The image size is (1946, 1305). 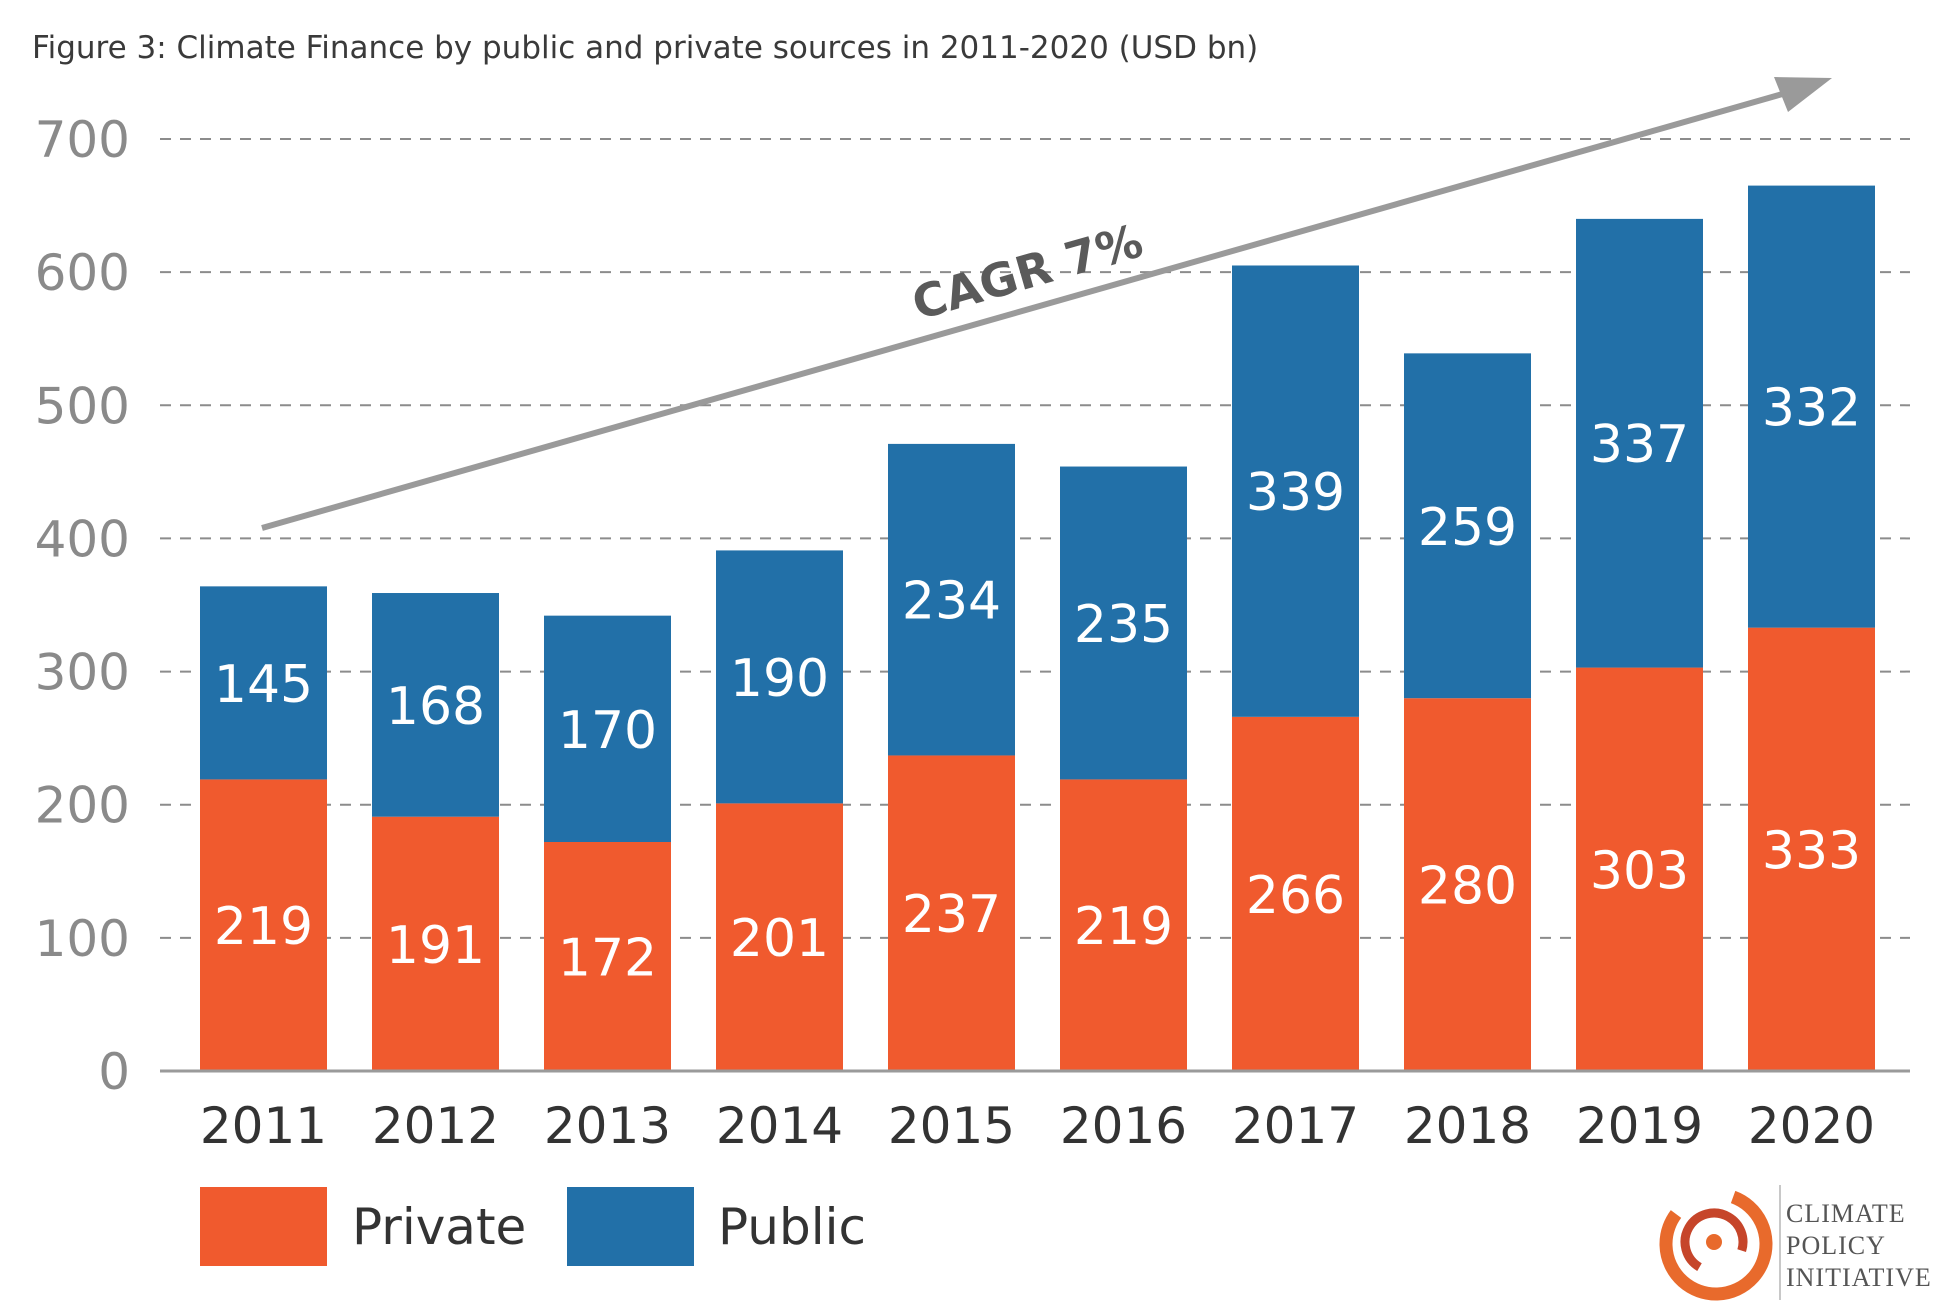 I want to click on data-label: 145, so click(x=263, y=685).